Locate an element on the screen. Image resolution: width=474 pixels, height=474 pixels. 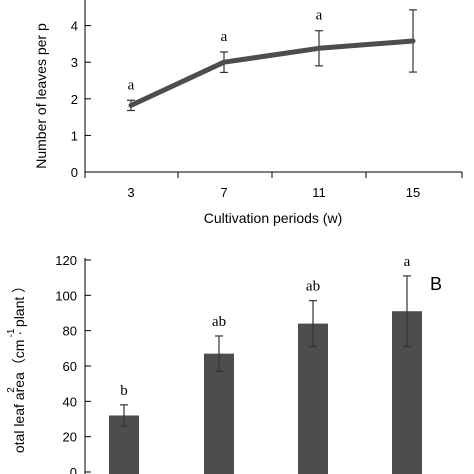
chart-b-y-tick-label: 80 is located at coordinates (70, 331).